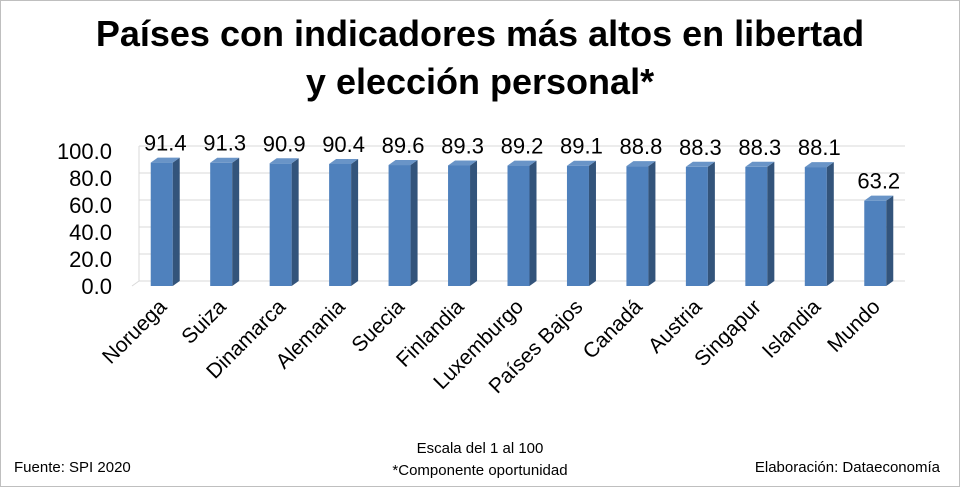 This screenshot has height=487, width=960. Describe the element at coordinates (854, 326) in the screenshot. I see `x-category-label: Mundo` at that location.